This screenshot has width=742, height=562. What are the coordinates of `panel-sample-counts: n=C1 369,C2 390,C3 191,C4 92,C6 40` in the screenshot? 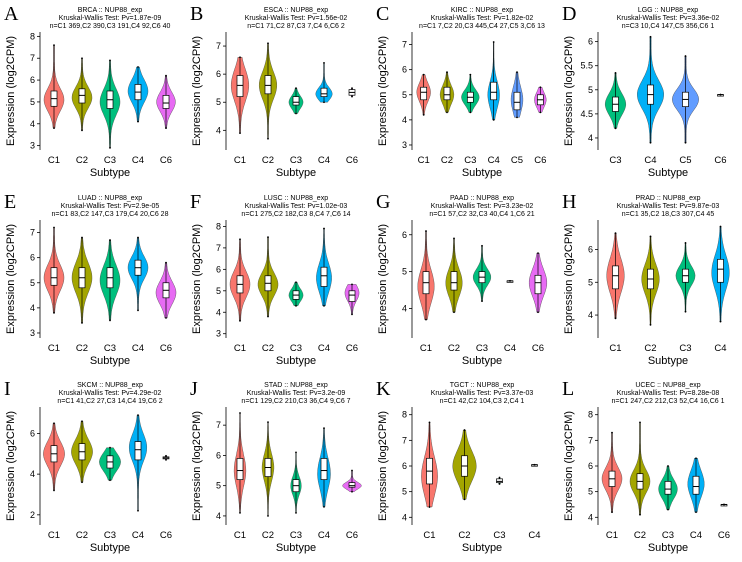 It's located at (110, 26).